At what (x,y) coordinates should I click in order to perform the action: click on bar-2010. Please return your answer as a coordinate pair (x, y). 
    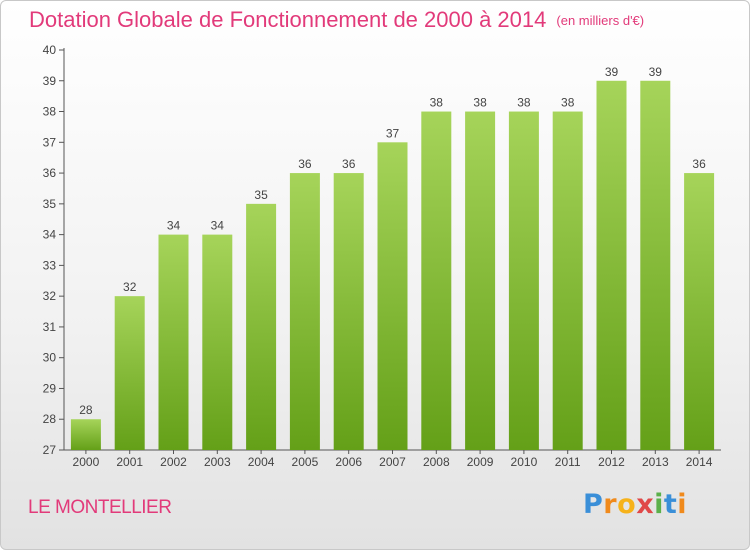
    Looking at the image, I should click on (523, 281).